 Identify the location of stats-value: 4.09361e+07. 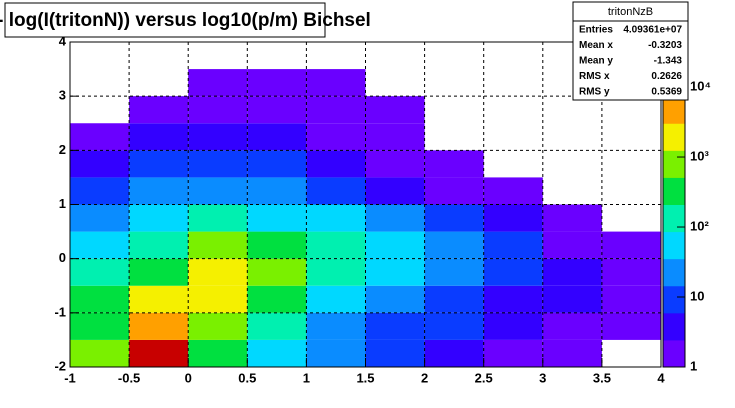
(652, 30).